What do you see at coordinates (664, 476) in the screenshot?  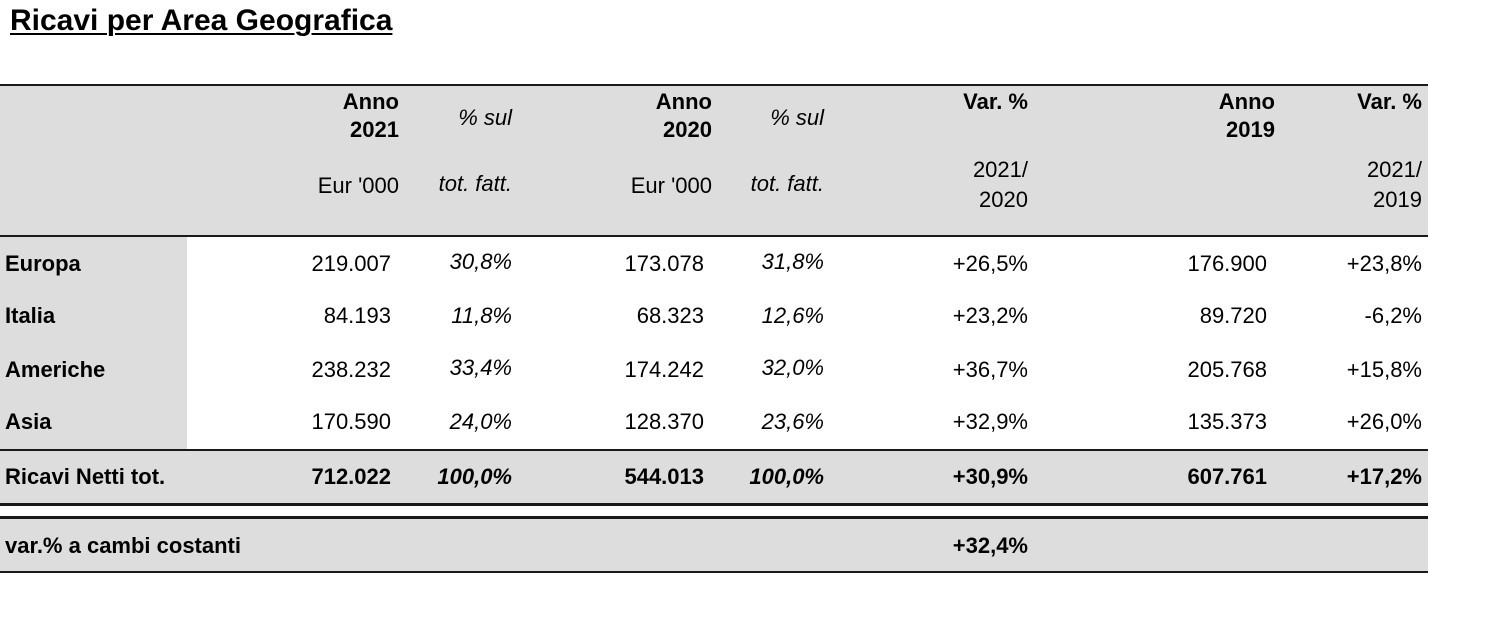 I see `total-anno2020: 544.013` at bounding box center [664, 476].